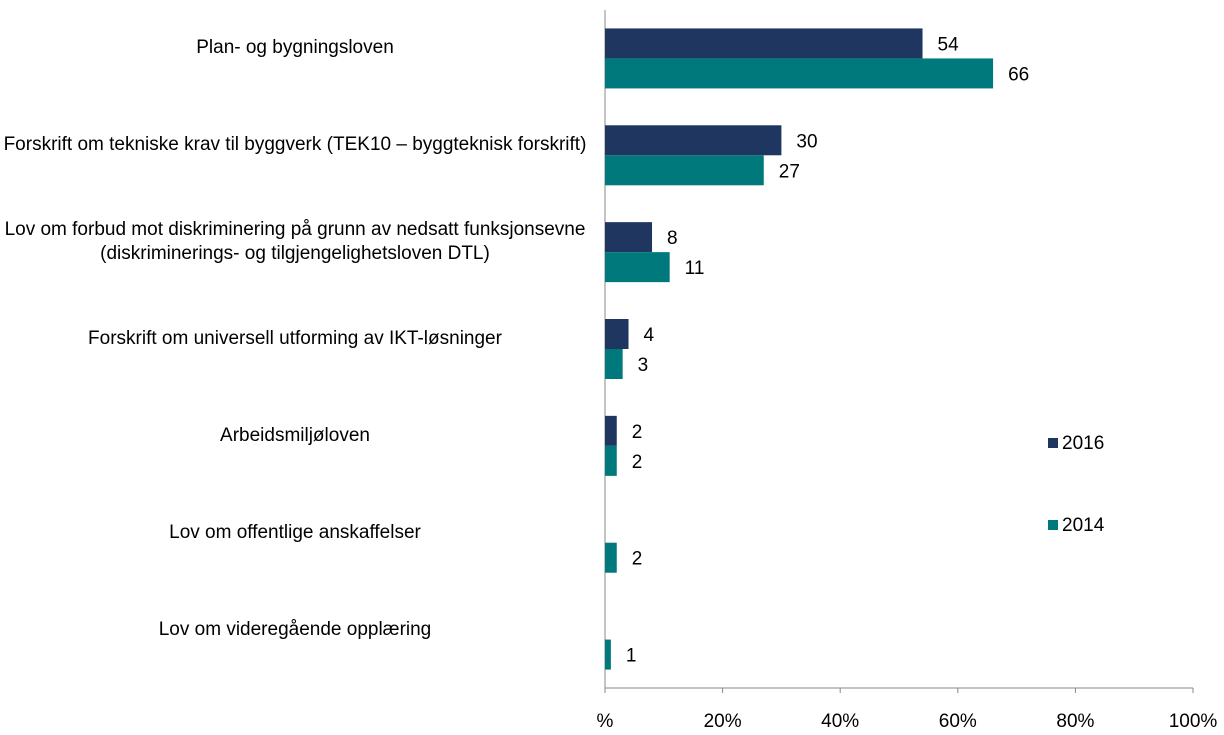 The width and height of the screenshot is (1224, 735). I want to click on x-tick-label: %, so click(605, 721).